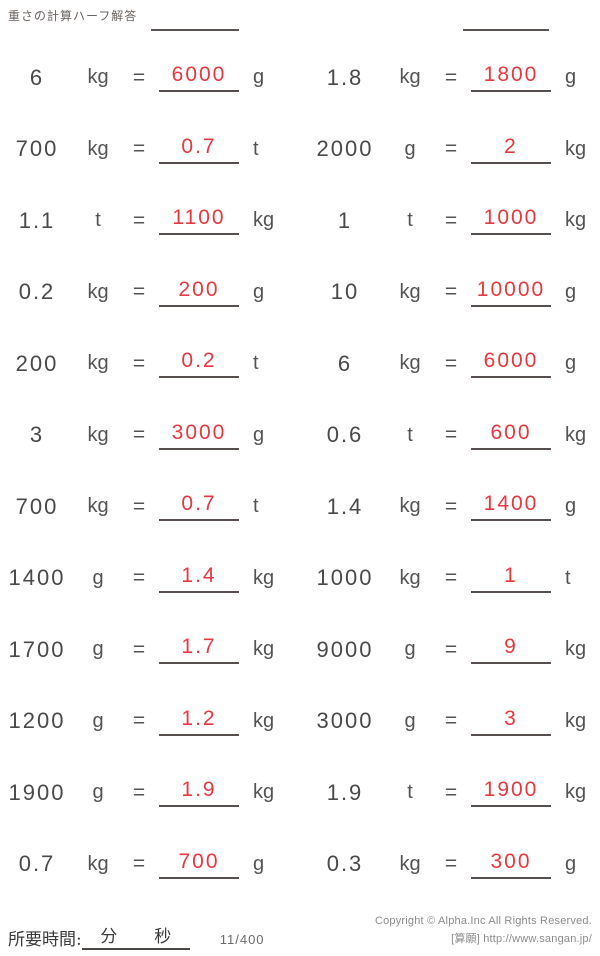  I want to click on copyright-line-2: [算願] http://www.sangan.jp/, so click(521, 939).